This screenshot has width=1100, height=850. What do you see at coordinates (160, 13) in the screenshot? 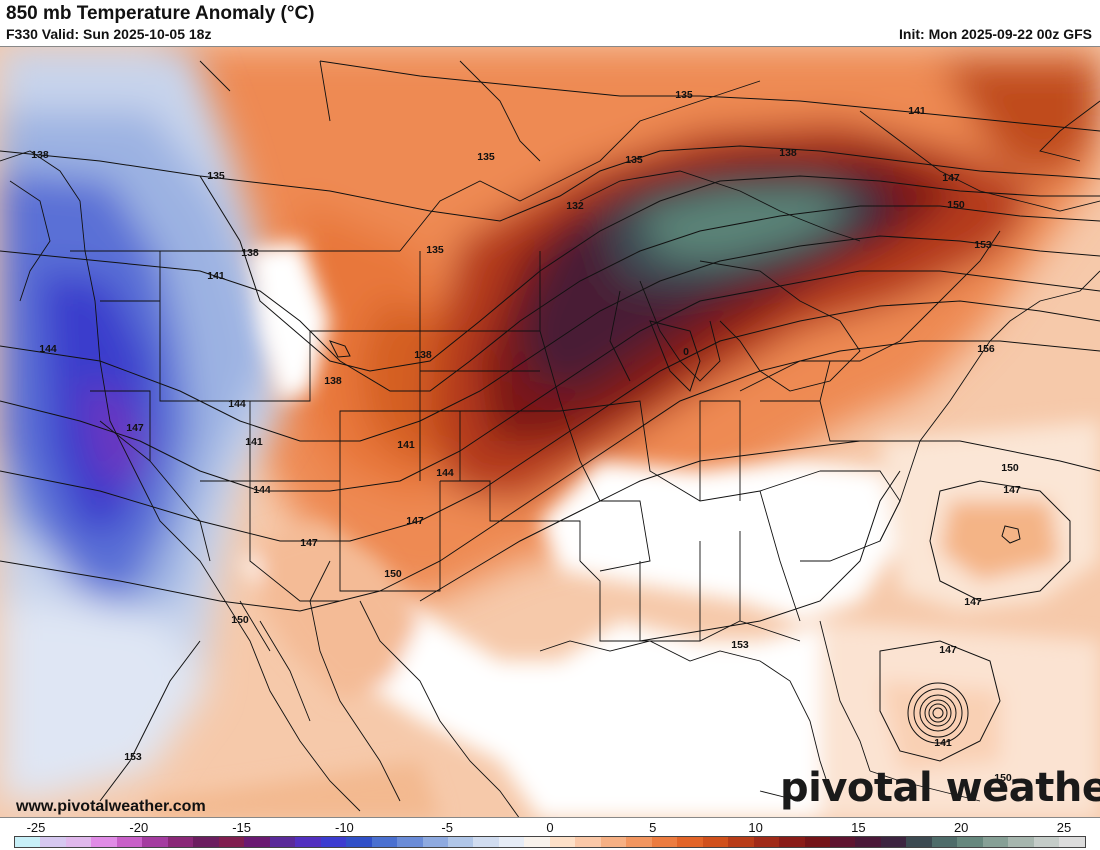
I see `map-title: 850 mb Temperature Anomaly (°C)` at bounding box center [160, 13].